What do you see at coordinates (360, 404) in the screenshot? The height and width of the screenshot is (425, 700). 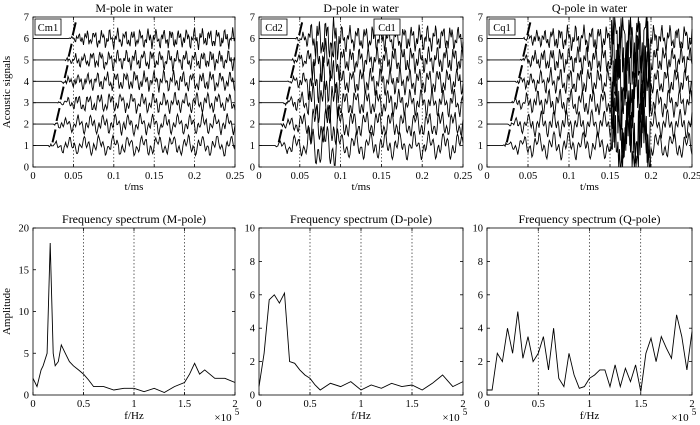 I see `x-tick-label: 1` at bounding box center [360, 404].